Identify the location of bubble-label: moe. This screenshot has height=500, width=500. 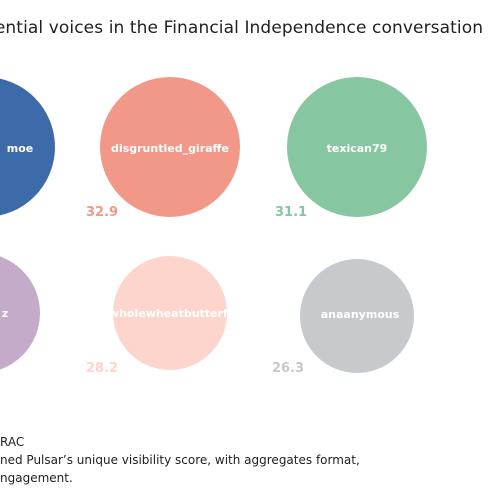
(20, 148).